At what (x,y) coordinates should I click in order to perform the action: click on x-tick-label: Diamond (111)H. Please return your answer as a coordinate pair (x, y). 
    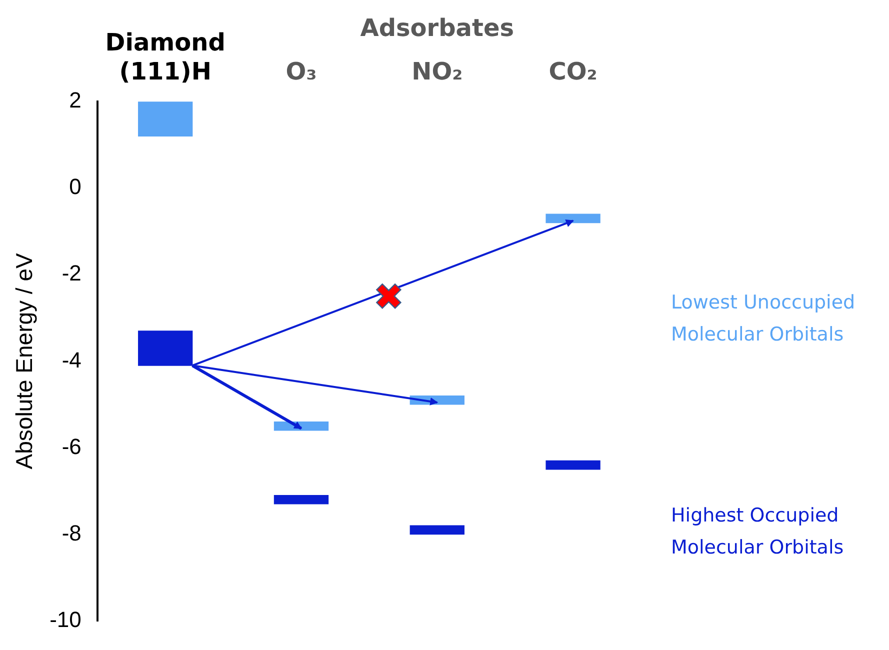
    Looking at the image, I should click on (165, 57).